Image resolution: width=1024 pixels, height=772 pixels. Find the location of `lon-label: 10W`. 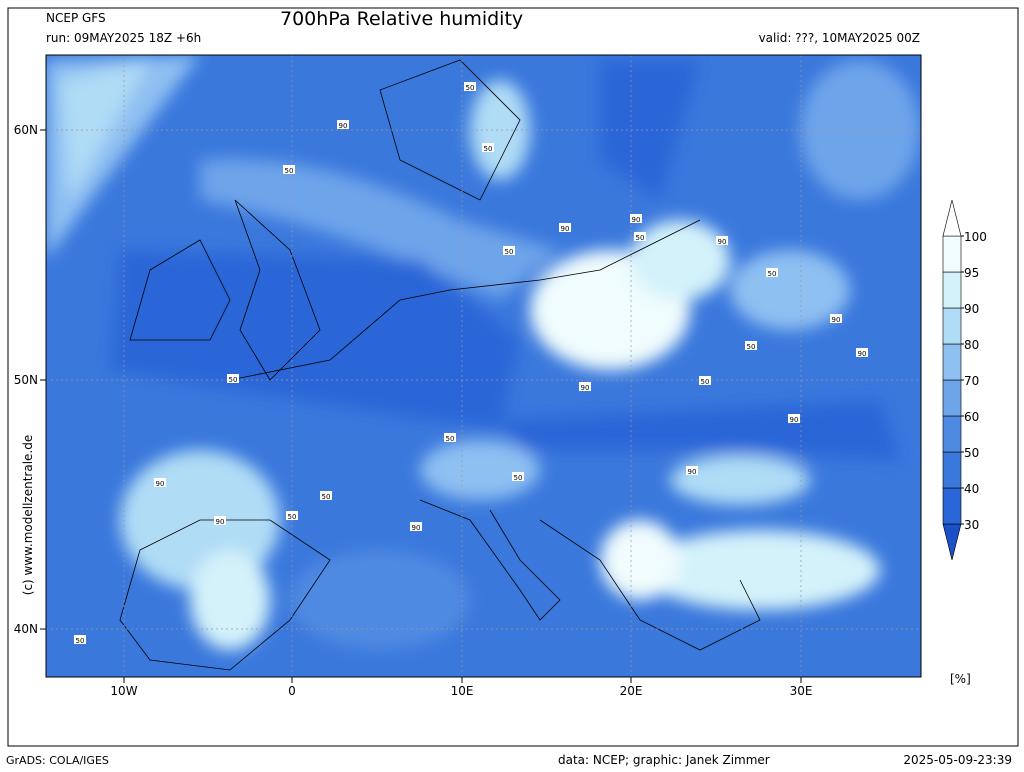

lon-label: 10W is located at coordinates (123, 691).